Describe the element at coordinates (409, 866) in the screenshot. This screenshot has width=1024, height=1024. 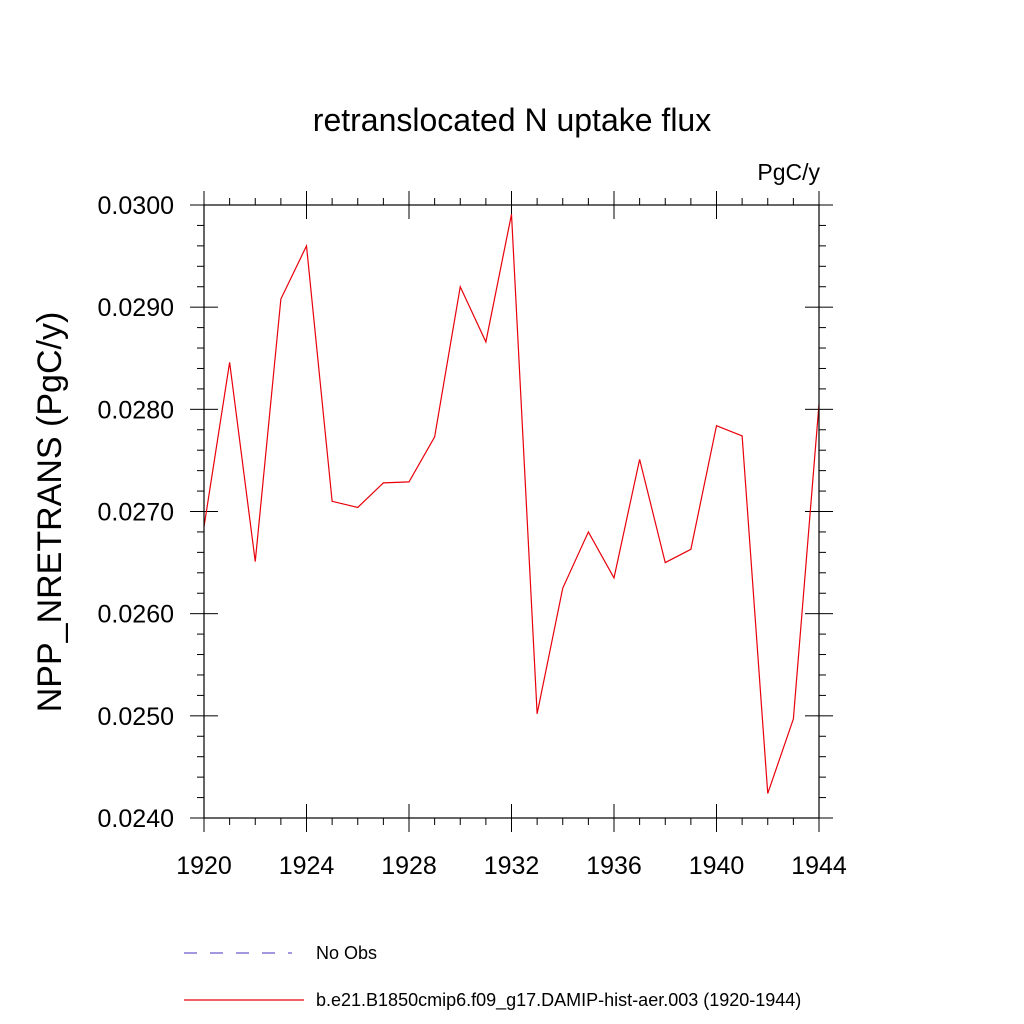
I see `x-tick-label: 1928` at that location.